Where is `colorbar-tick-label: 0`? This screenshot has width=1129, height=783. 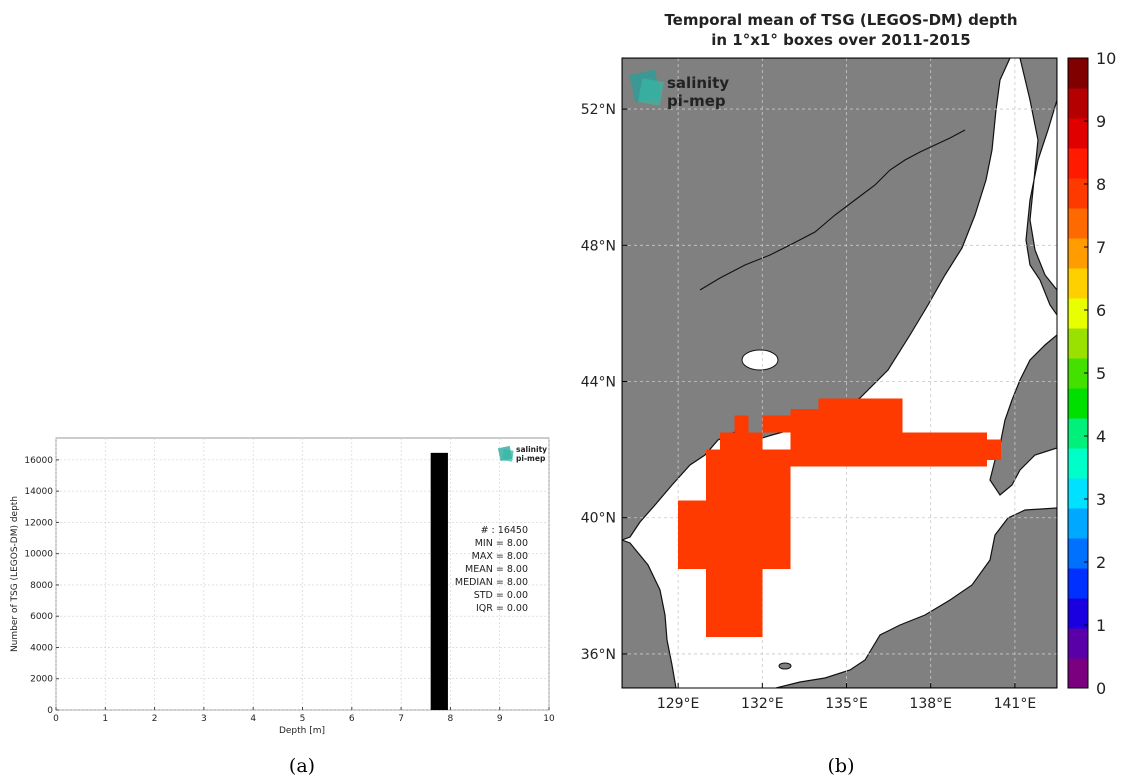
colorbar-tick-label: 0 is located at coordinates (1101, 688).